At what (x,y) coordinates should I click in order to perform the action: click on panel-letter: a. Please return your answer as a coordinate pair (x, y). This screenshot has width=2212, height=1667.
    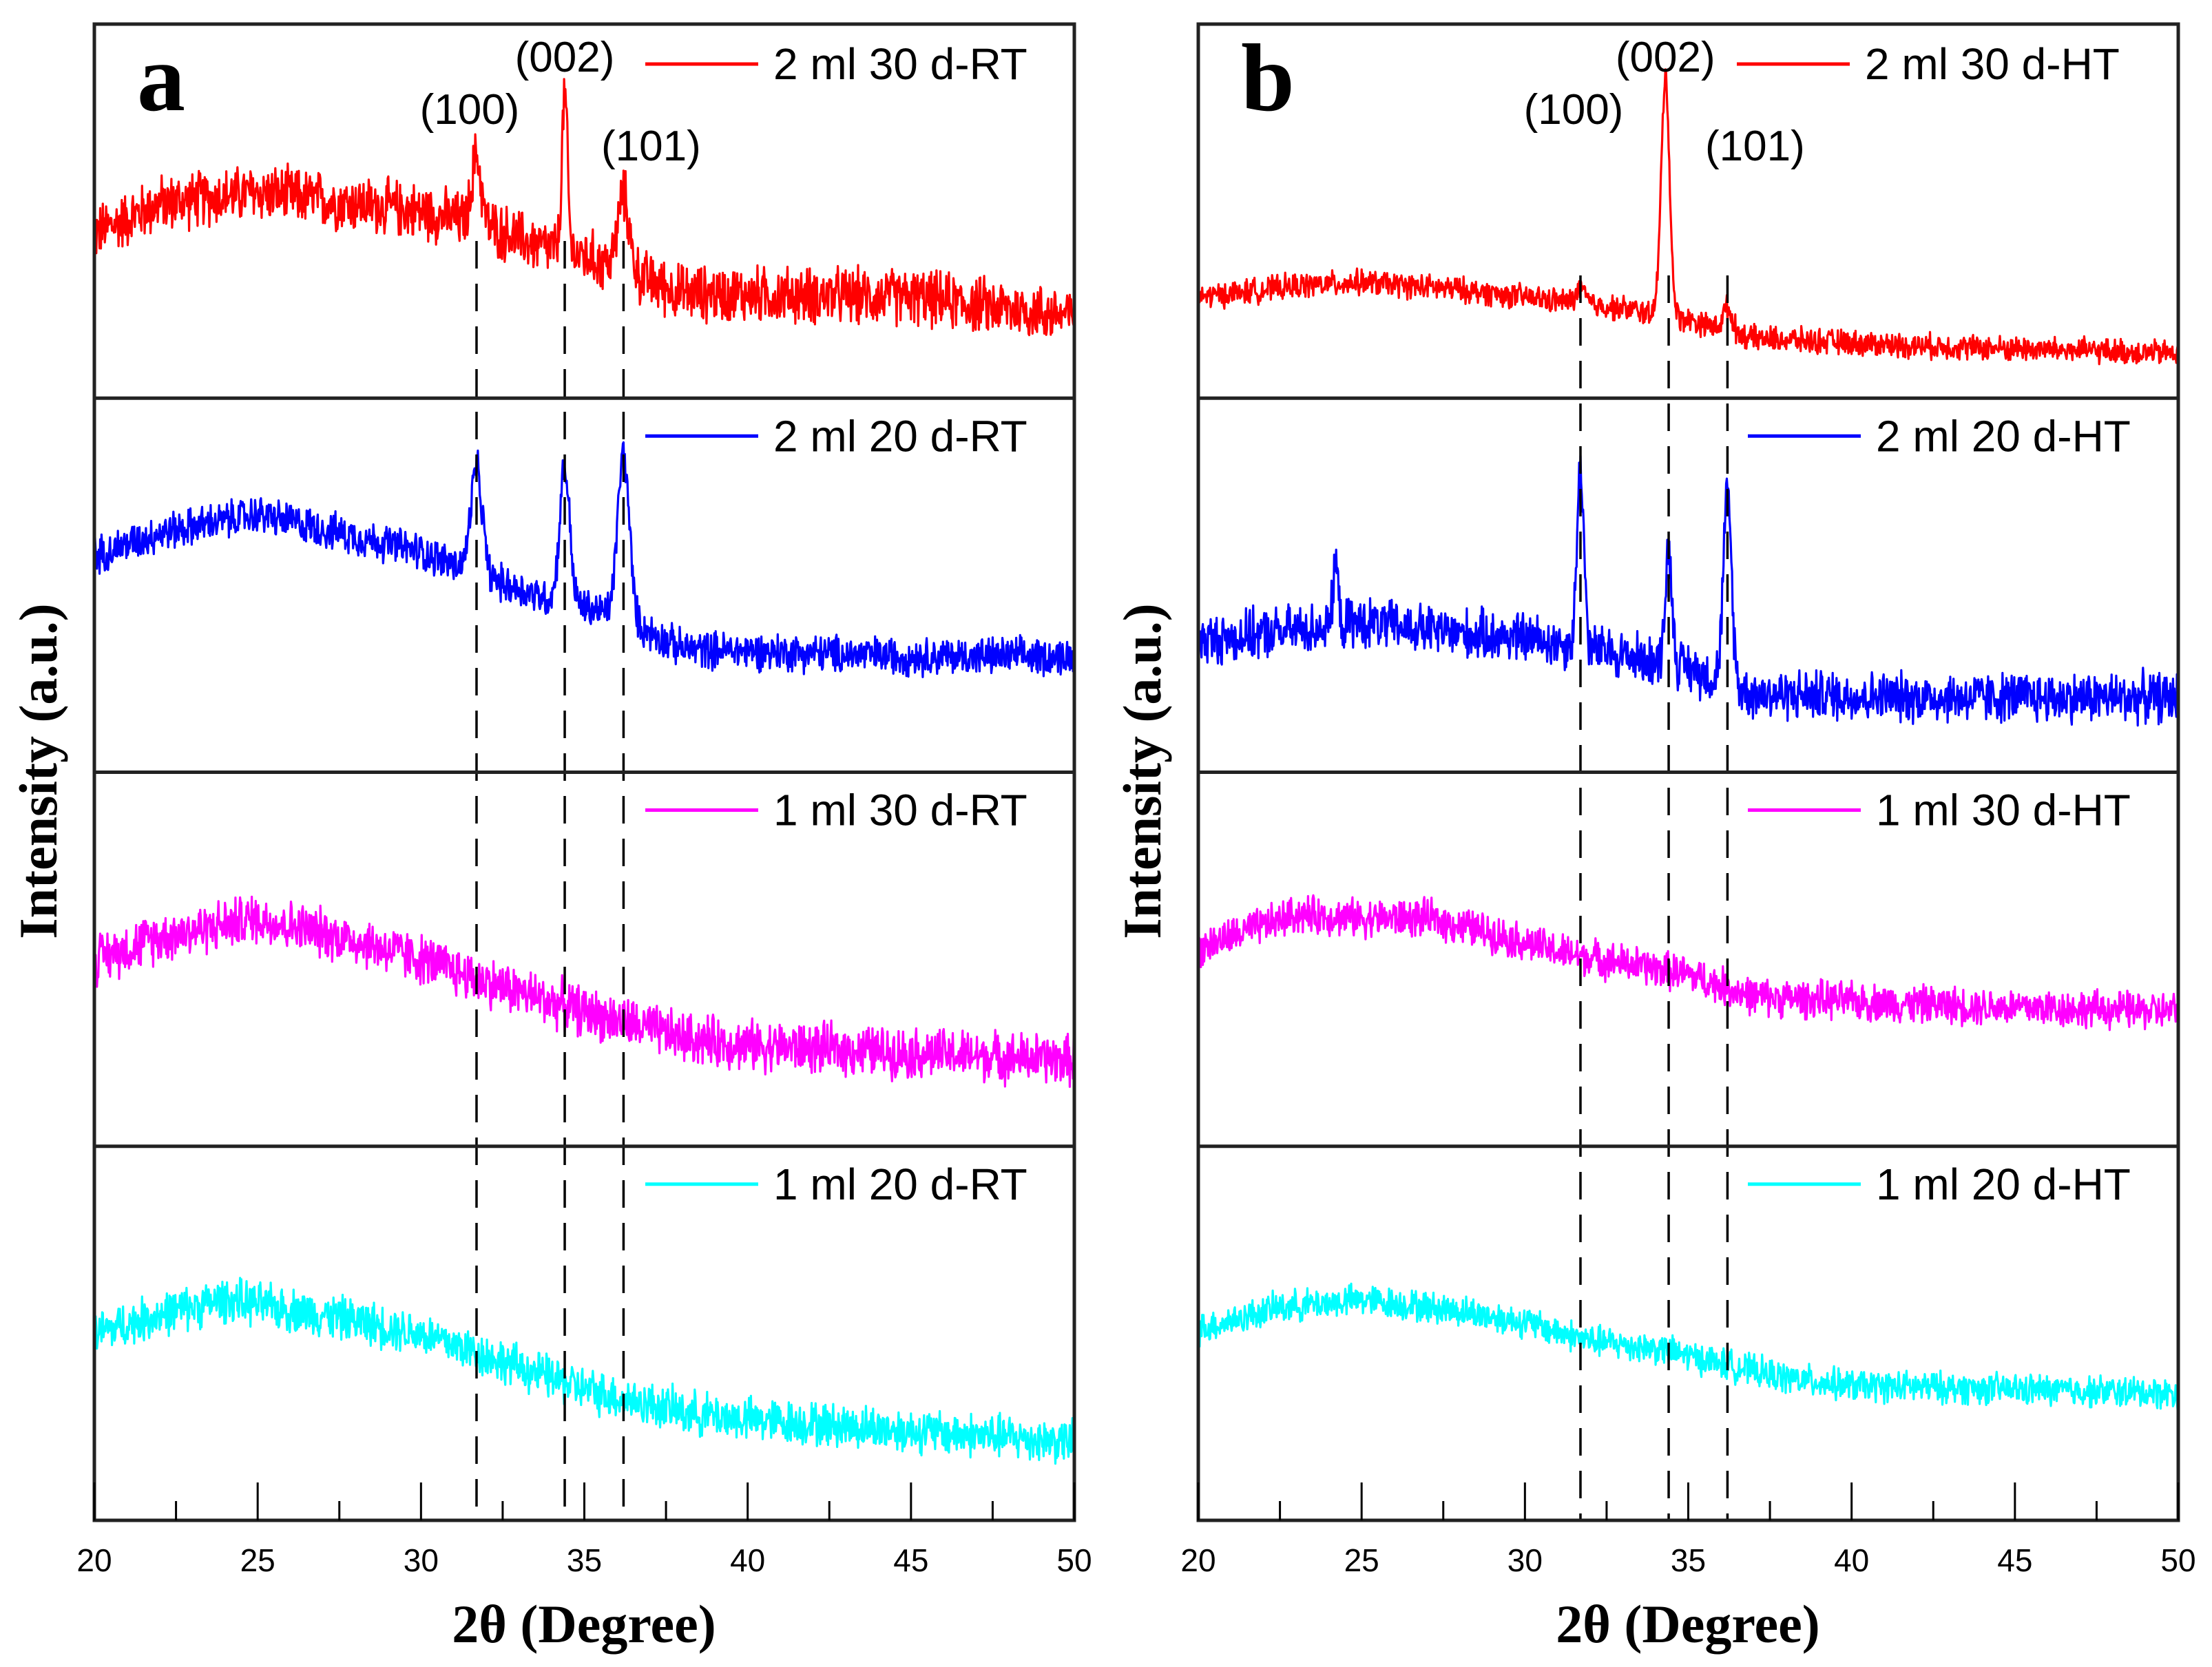
    Looking at the image, I should click on (161, 78).